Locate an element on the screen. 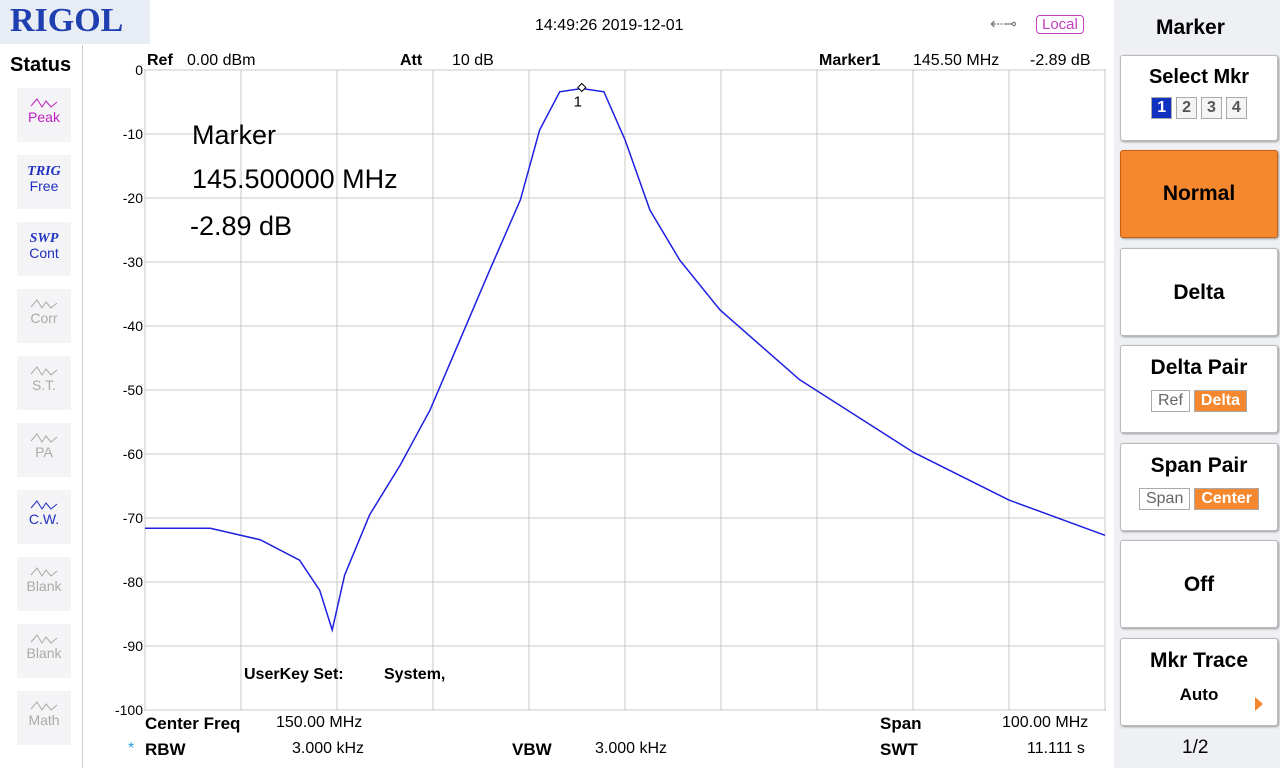 The image size is (1280, 768). status-item: PA is located at coordinates (44, 450).